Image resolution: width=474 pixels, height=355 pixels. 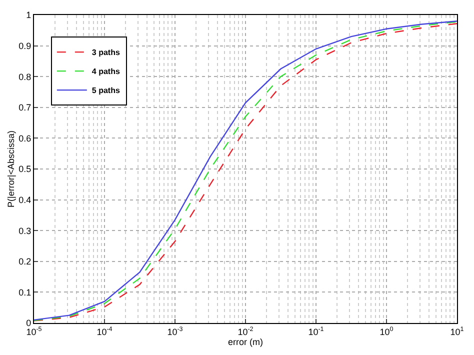 What do you see at coordinates (316, 331) in the screenshot?
I see `x-tick-label: 10$^{-1}$` at bounding box center [316, 331].